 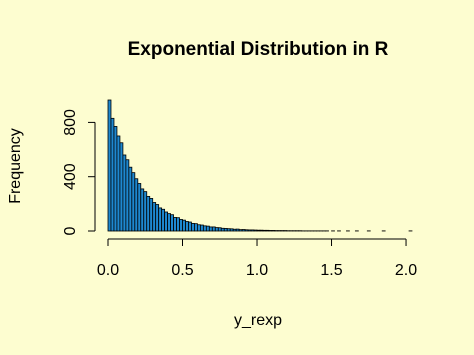 What do you see at coordinates (258, 49) in the screenshot?
I see `chart-title: Exponential Distribution in R` at bounding box center [258, 49].